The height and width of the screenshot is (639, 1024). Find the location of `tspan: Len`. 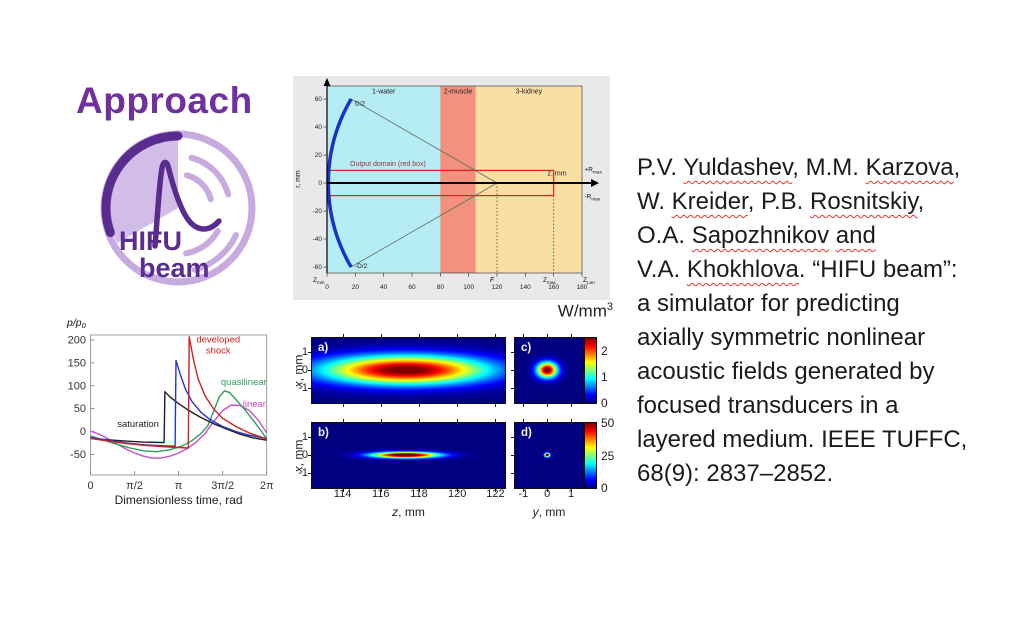

tspan: Len is located at coordinates (591, 282).